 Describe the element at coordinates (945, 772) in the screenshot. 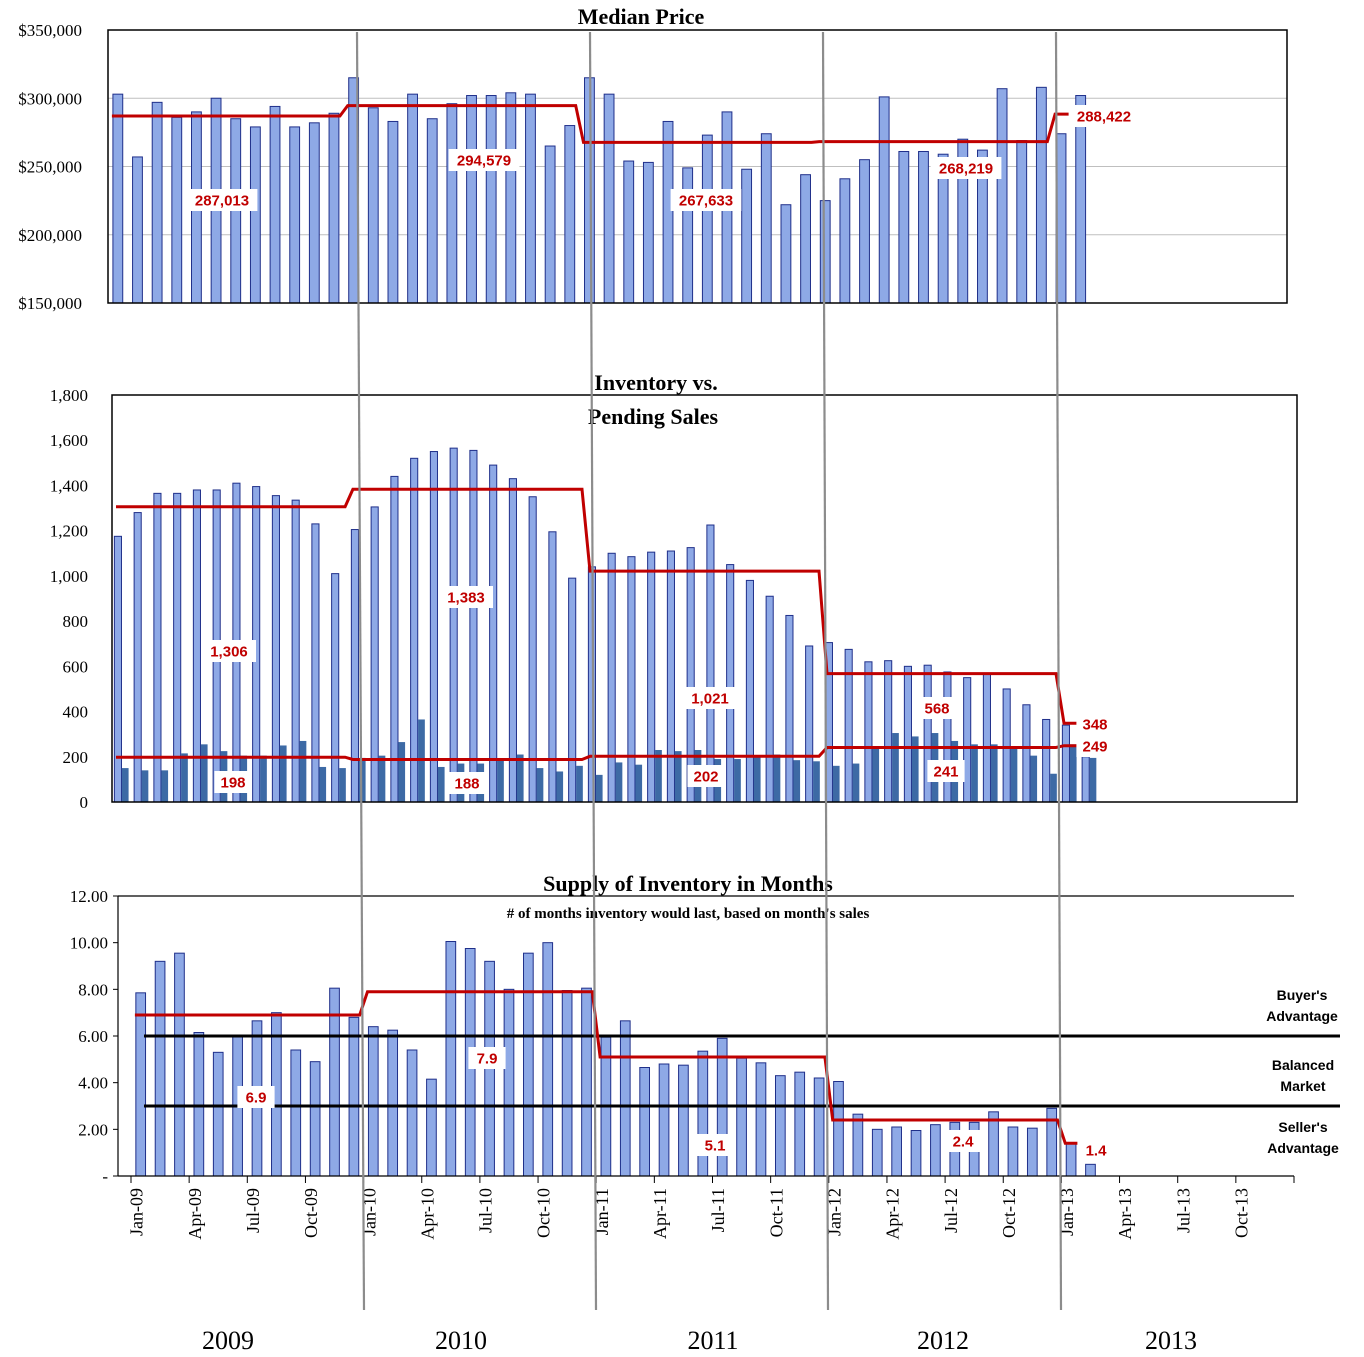

I see `average-label: 241` at that location.